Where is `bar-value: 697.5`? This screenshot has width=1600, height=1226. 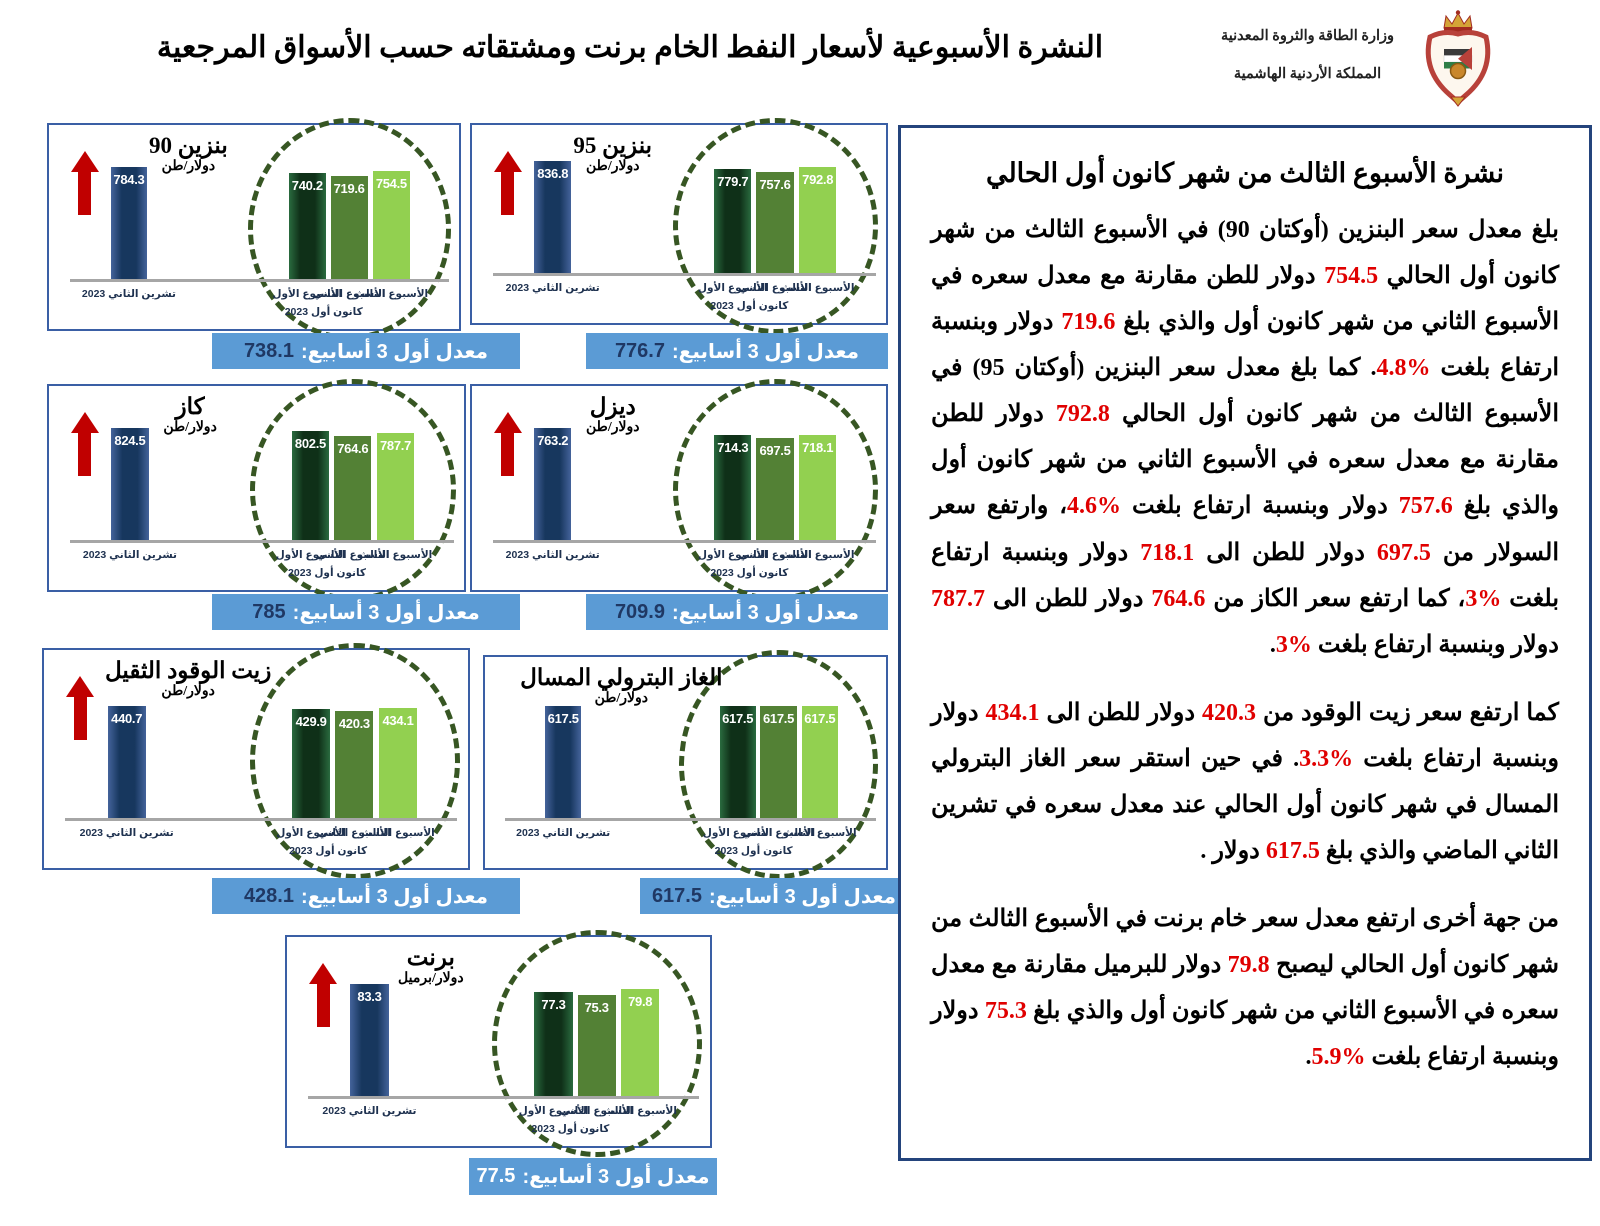
bar-value: 697.5 is located at coordinates (775, 450).